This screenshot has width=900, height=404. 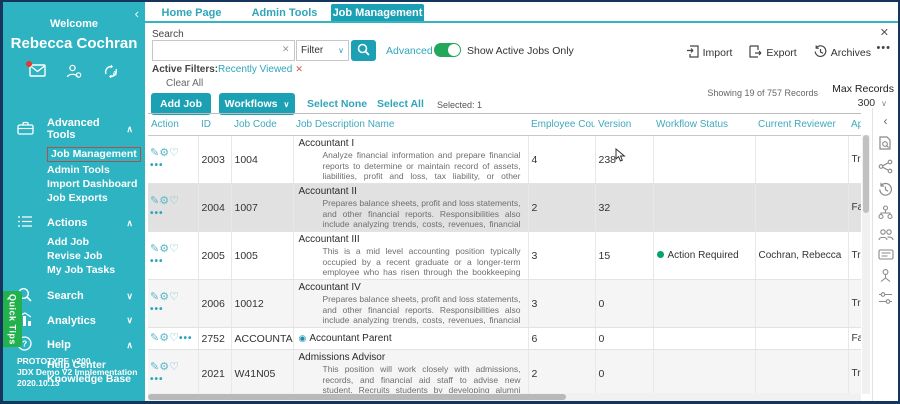 What do you see at coordinates (78, 170) in the screenshot?
I see `sidebar-item-admin-tools: Admin Tools` at bounding box center [78, 170].